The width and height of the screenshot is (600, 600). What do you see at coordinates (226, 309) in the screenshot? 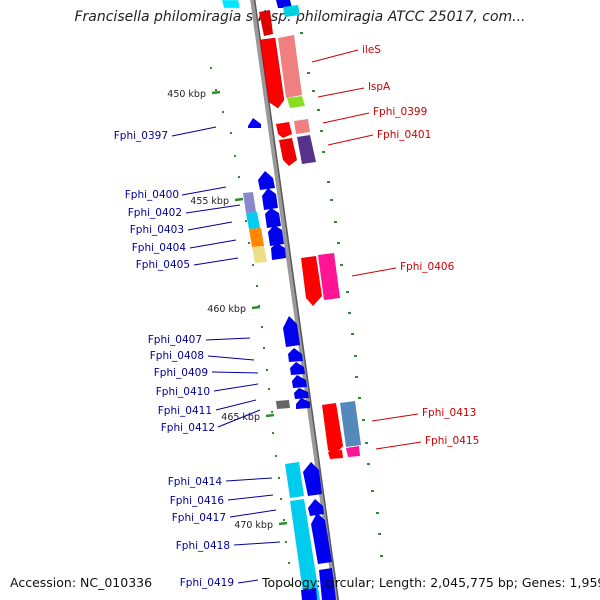
I see `position-label: 460 kbp` at bounding box center [226, 309].